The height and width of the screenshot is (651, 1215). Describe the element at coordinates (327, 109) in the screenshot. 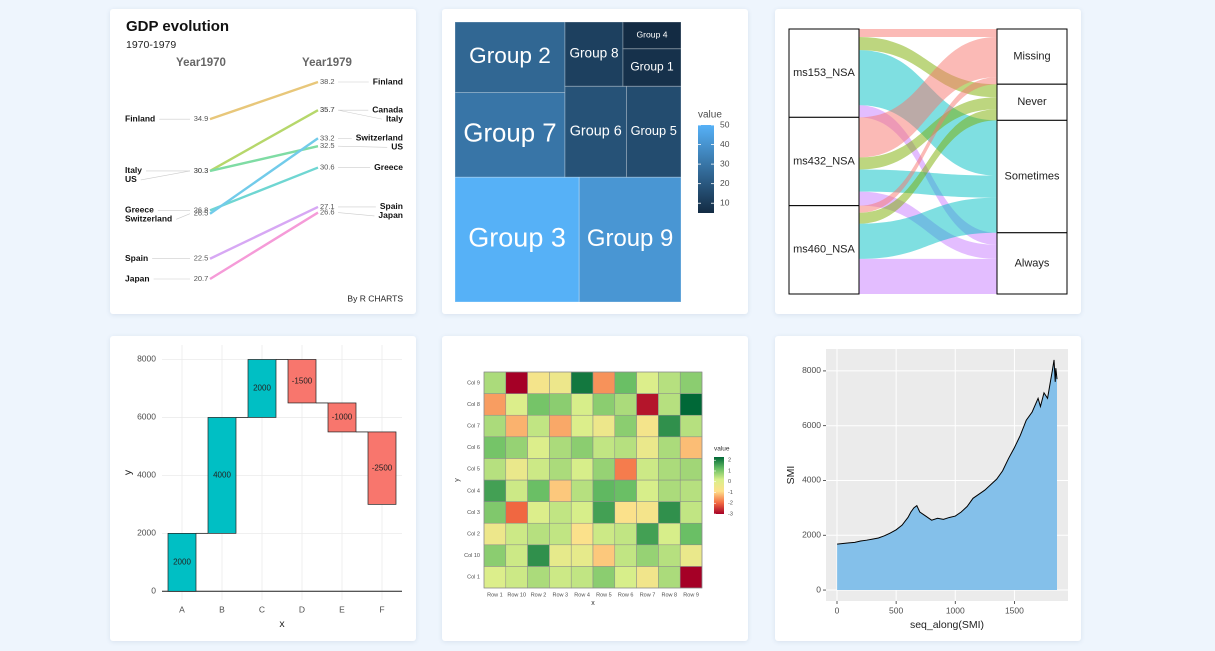

I see `value-label: 35.7` at that location.